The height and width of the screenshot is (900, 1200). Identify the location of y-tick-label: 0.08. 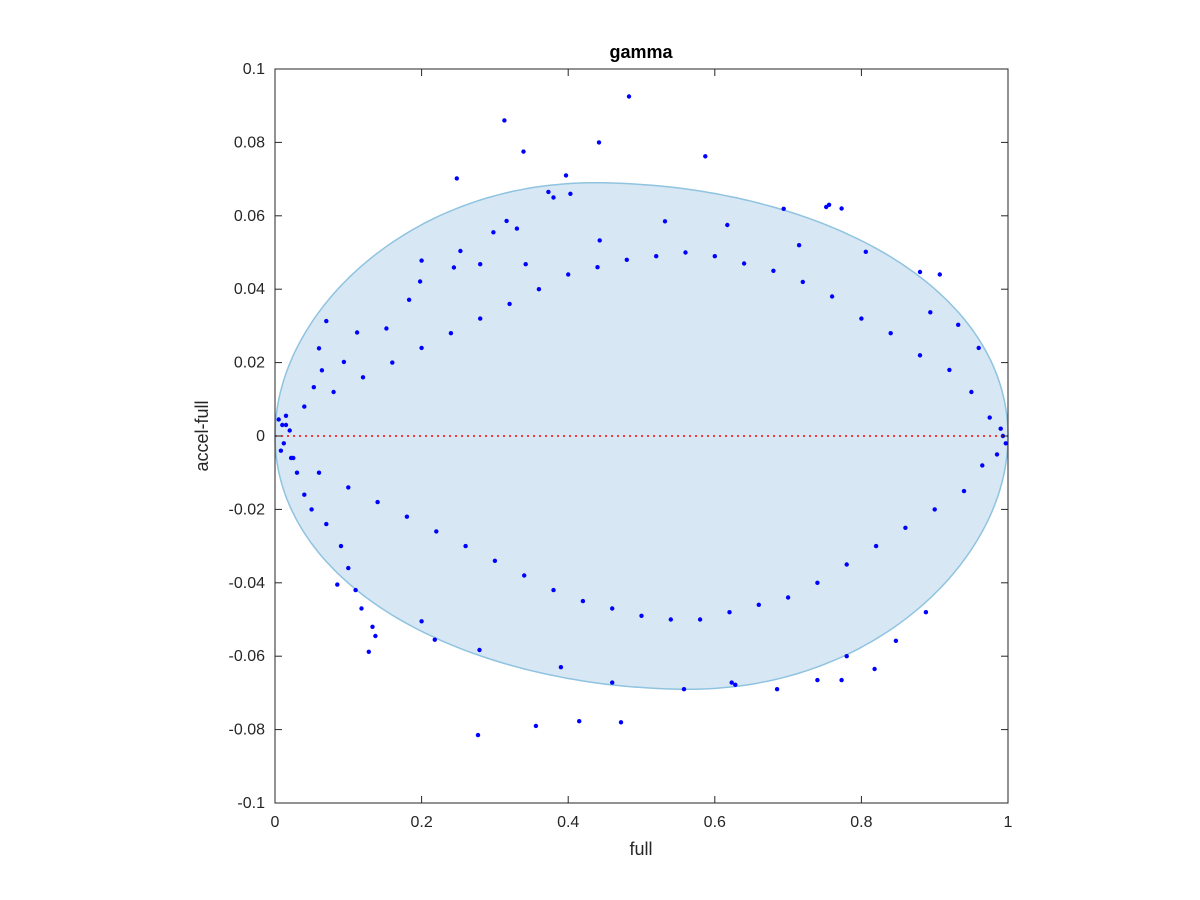
(249, 142).